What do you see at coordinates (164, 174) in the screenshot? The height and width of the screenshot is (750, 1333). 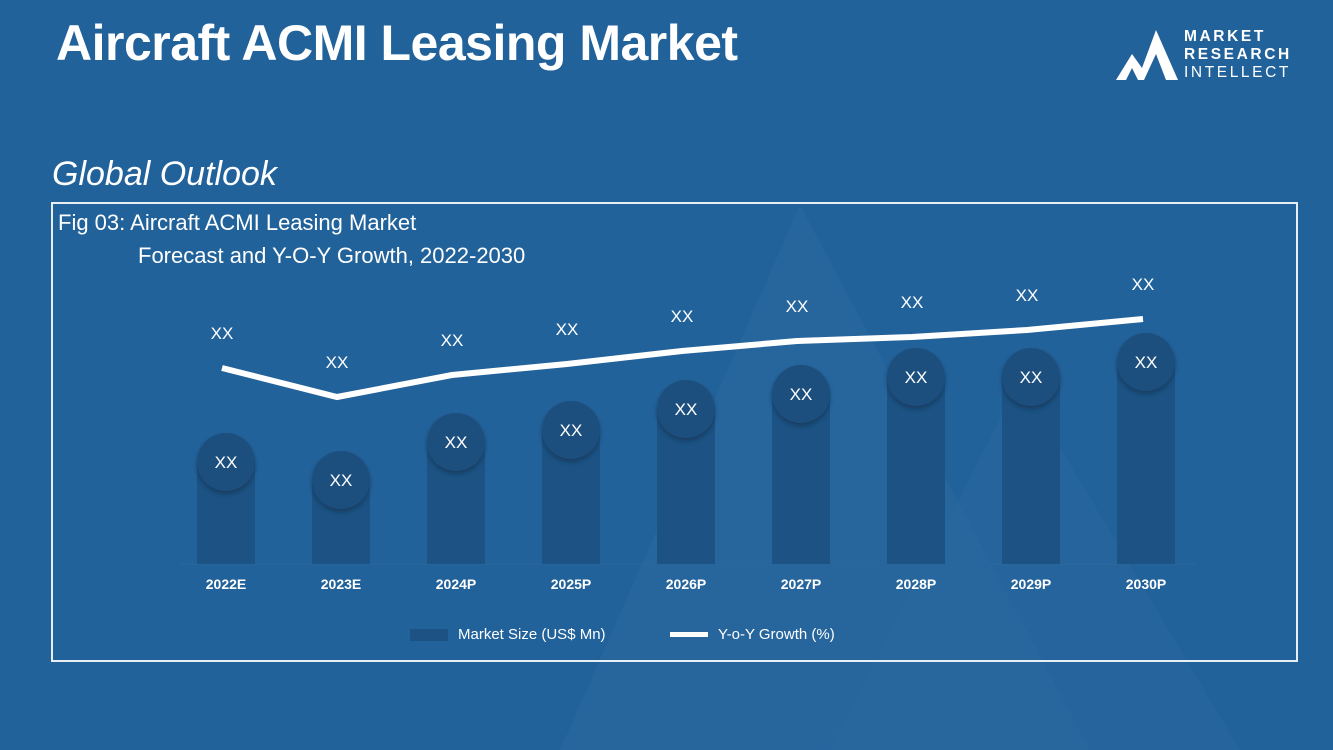 I see `section-subtitle: Global Outlook` at bounding box center [164, 174].